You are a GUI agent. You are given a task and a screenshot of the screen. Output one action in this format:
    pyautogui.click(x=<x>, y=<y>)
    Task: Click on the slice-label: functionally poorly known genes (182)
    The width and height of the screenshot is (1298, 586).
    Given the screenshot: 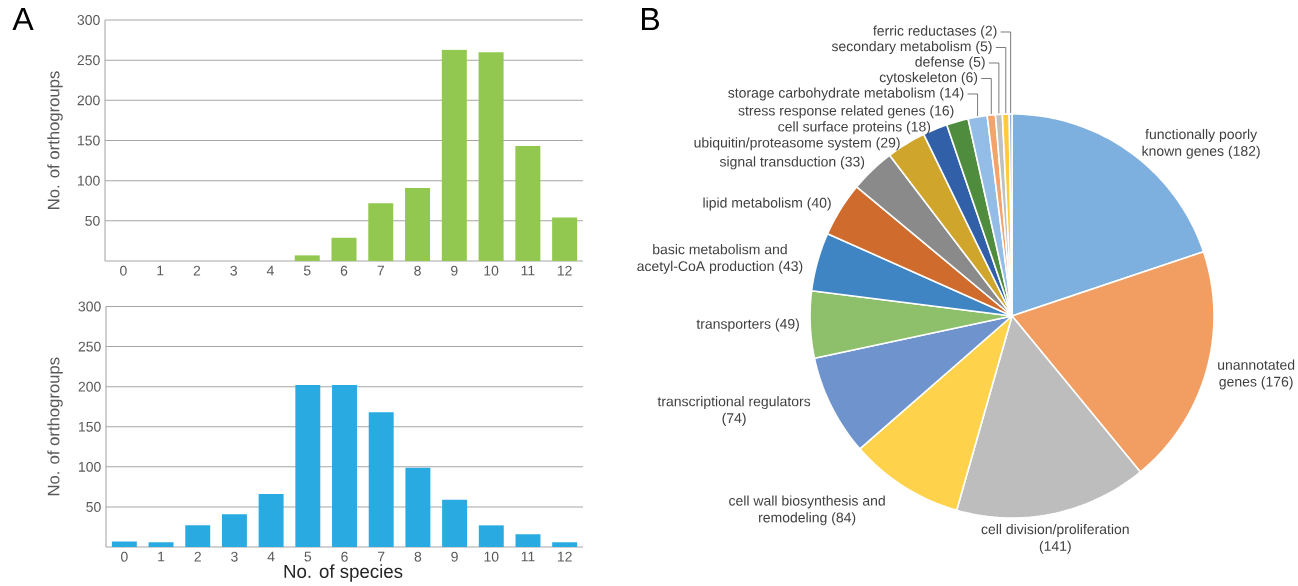 What is the action you would take?
    pyautogui.click(x=1201, y=143)
    